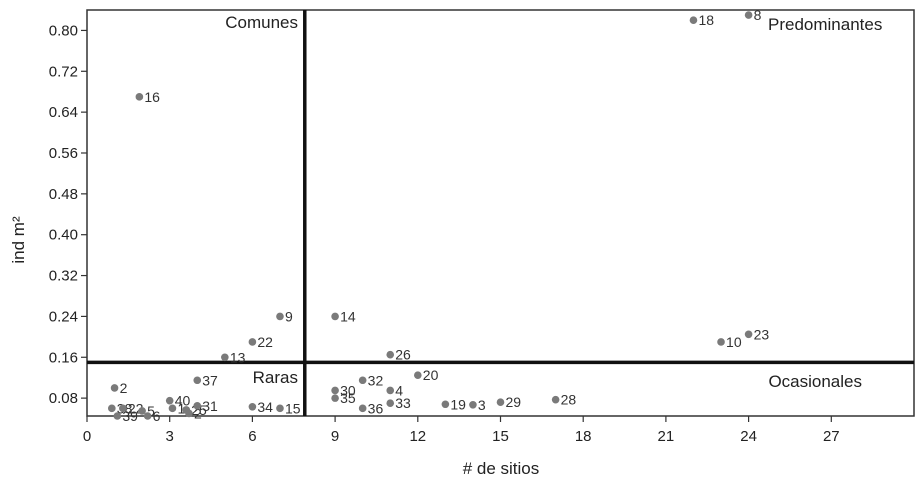 The image size is (916, 479). Describe the element at coordinates (403, 355) in the screenshot. I see `data-point-label: 26` at that location.